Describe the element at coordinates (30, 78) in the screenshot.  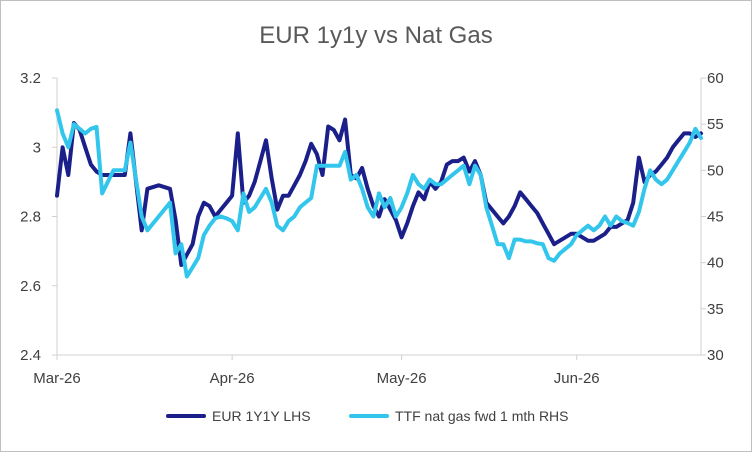
I see `left-y-tick-label: 3.2` at that location.